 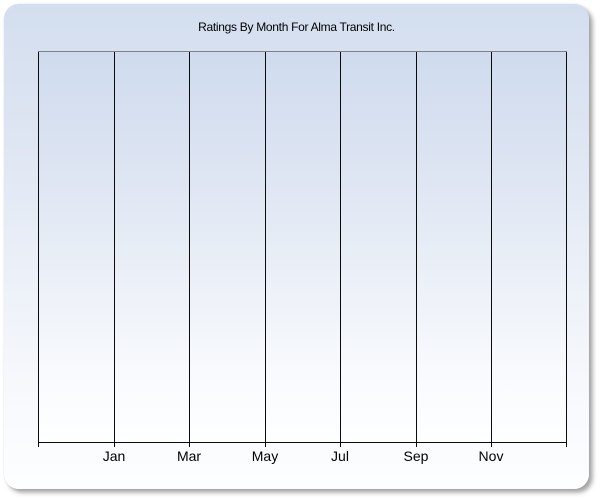 What do you see at coordinates (491, 456) in the screenshot?
I see `x-axis-label: Nov` at bounding box center [491, 456].